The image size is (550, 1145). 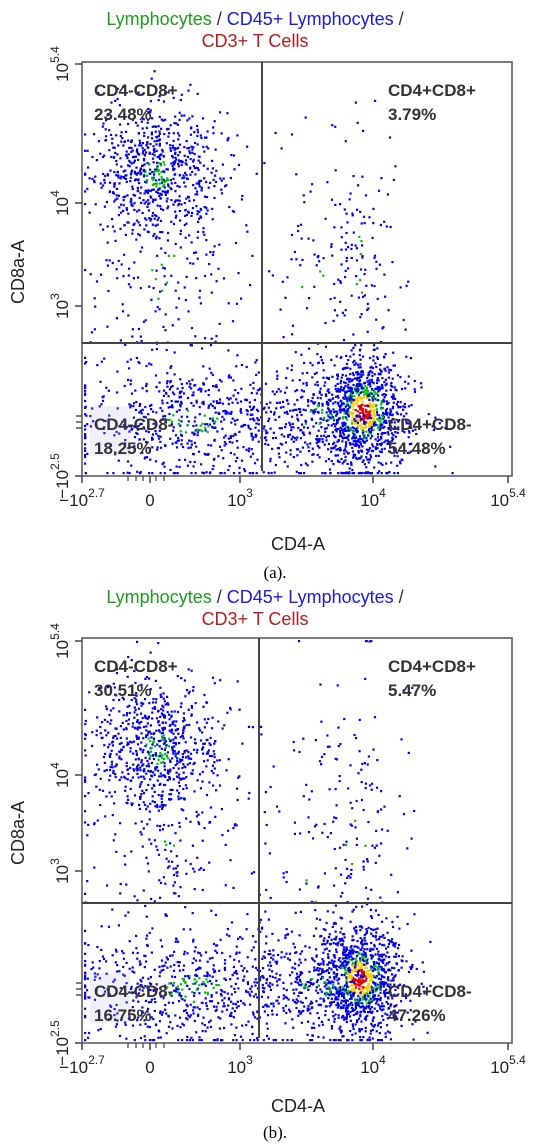 I want to click on quadrant-percent: 47.26%, so click(x=417, y=1015).